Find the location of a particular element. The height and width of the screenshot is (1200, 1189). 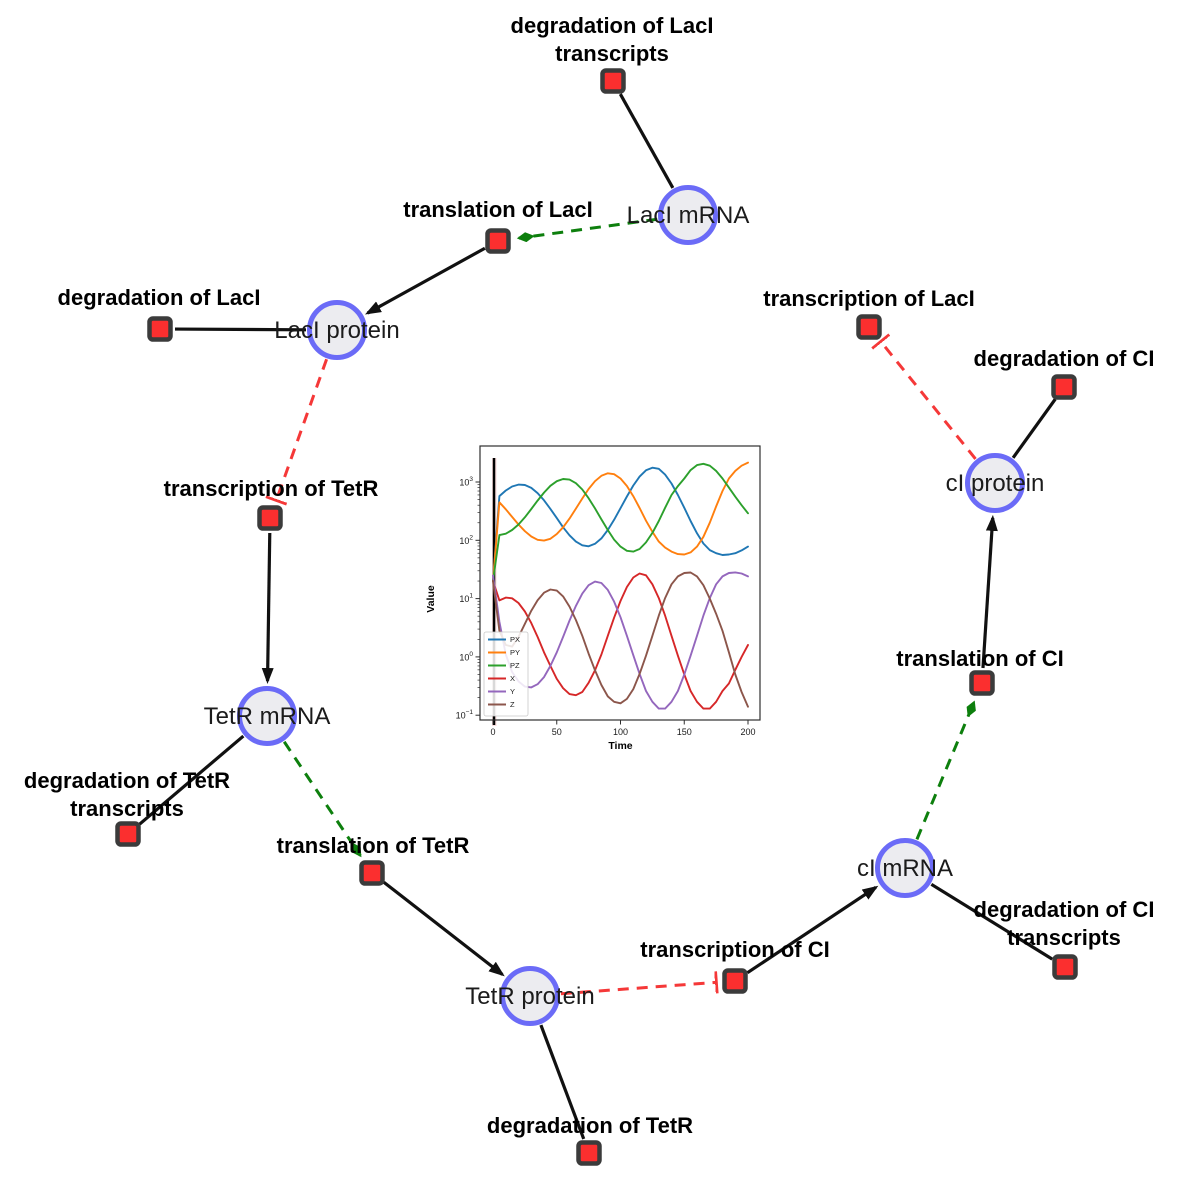

legend-label-PX: PX is located at coordinates (515, 639).